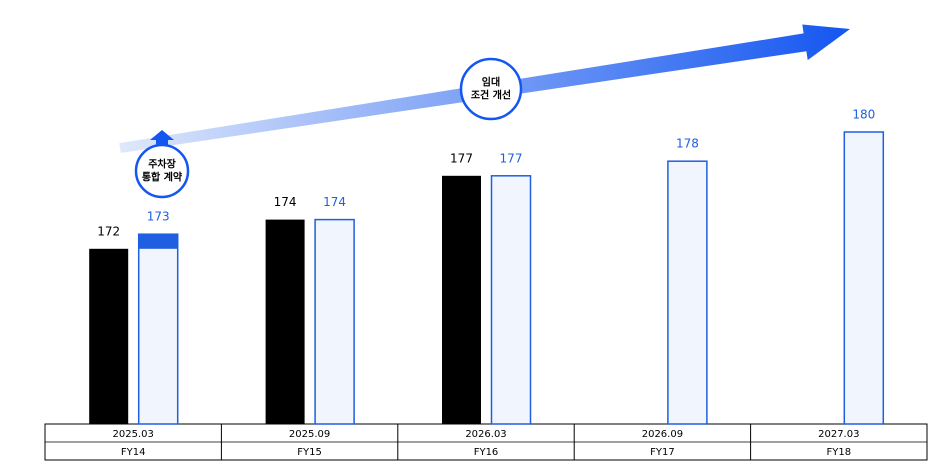 The image size is (947, 469). I want to click on x-tick-label: 2025.03, so click(133, 434).